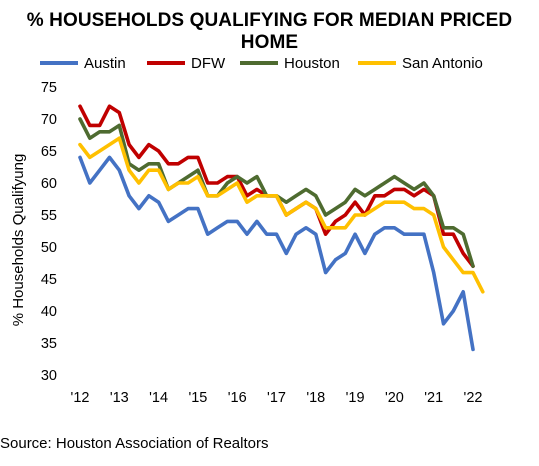 The image size is (539, 466). What do you see at coordinates (355, 398) in the screenshot?
I see `x-tick-label: '19` at bounding box center [355, 398].